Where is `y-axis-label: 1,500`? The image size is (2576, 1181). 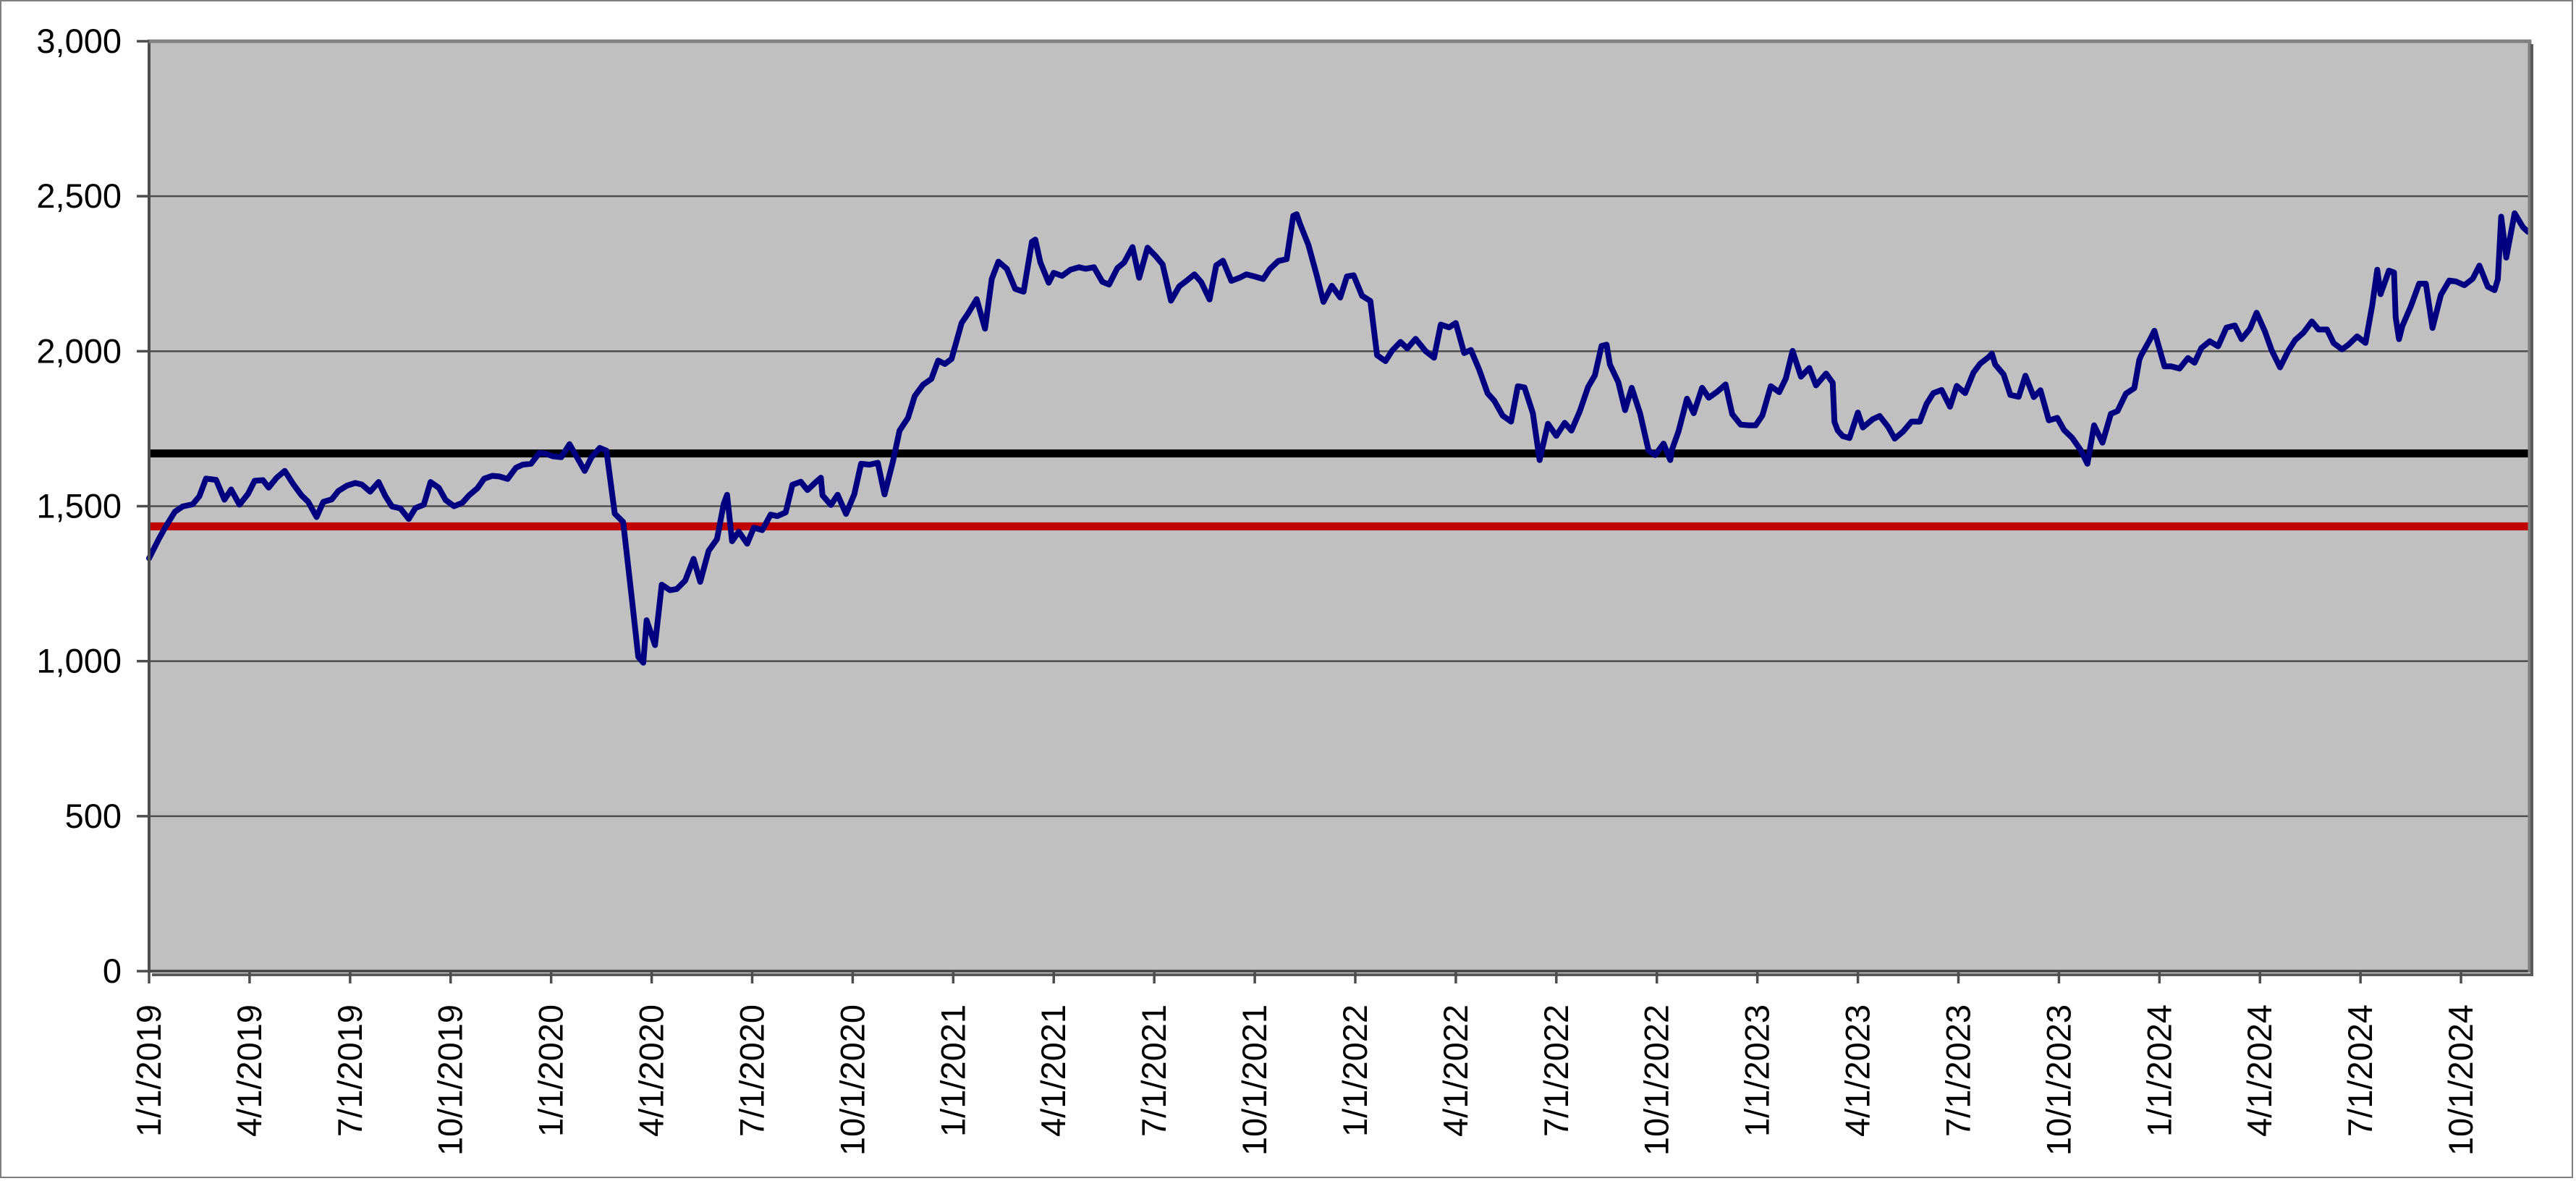 y-axis-label: 1,500 is located at coordinates (79, 506).